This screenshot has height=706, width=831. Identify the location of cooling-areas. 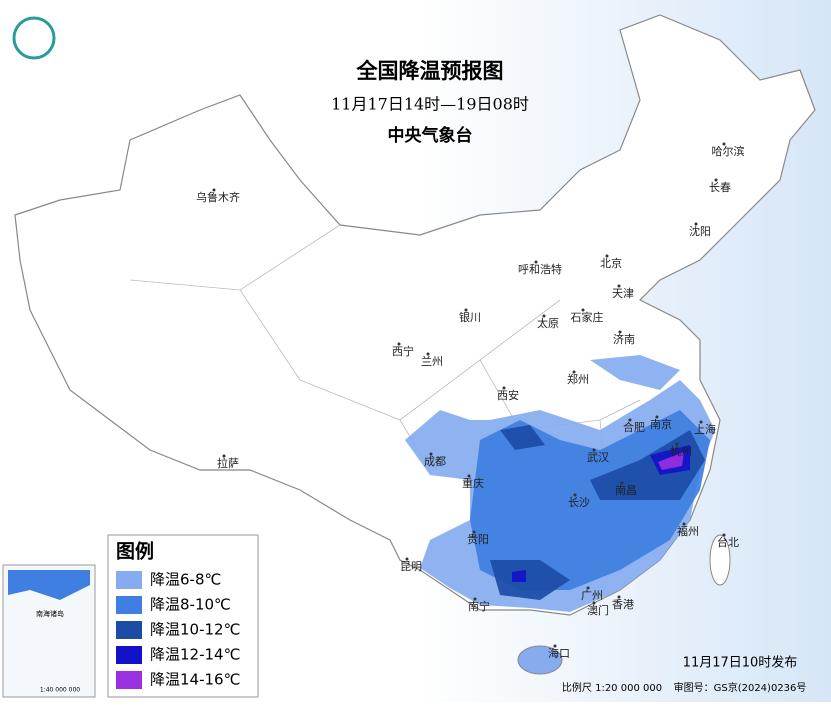
(560, 483).